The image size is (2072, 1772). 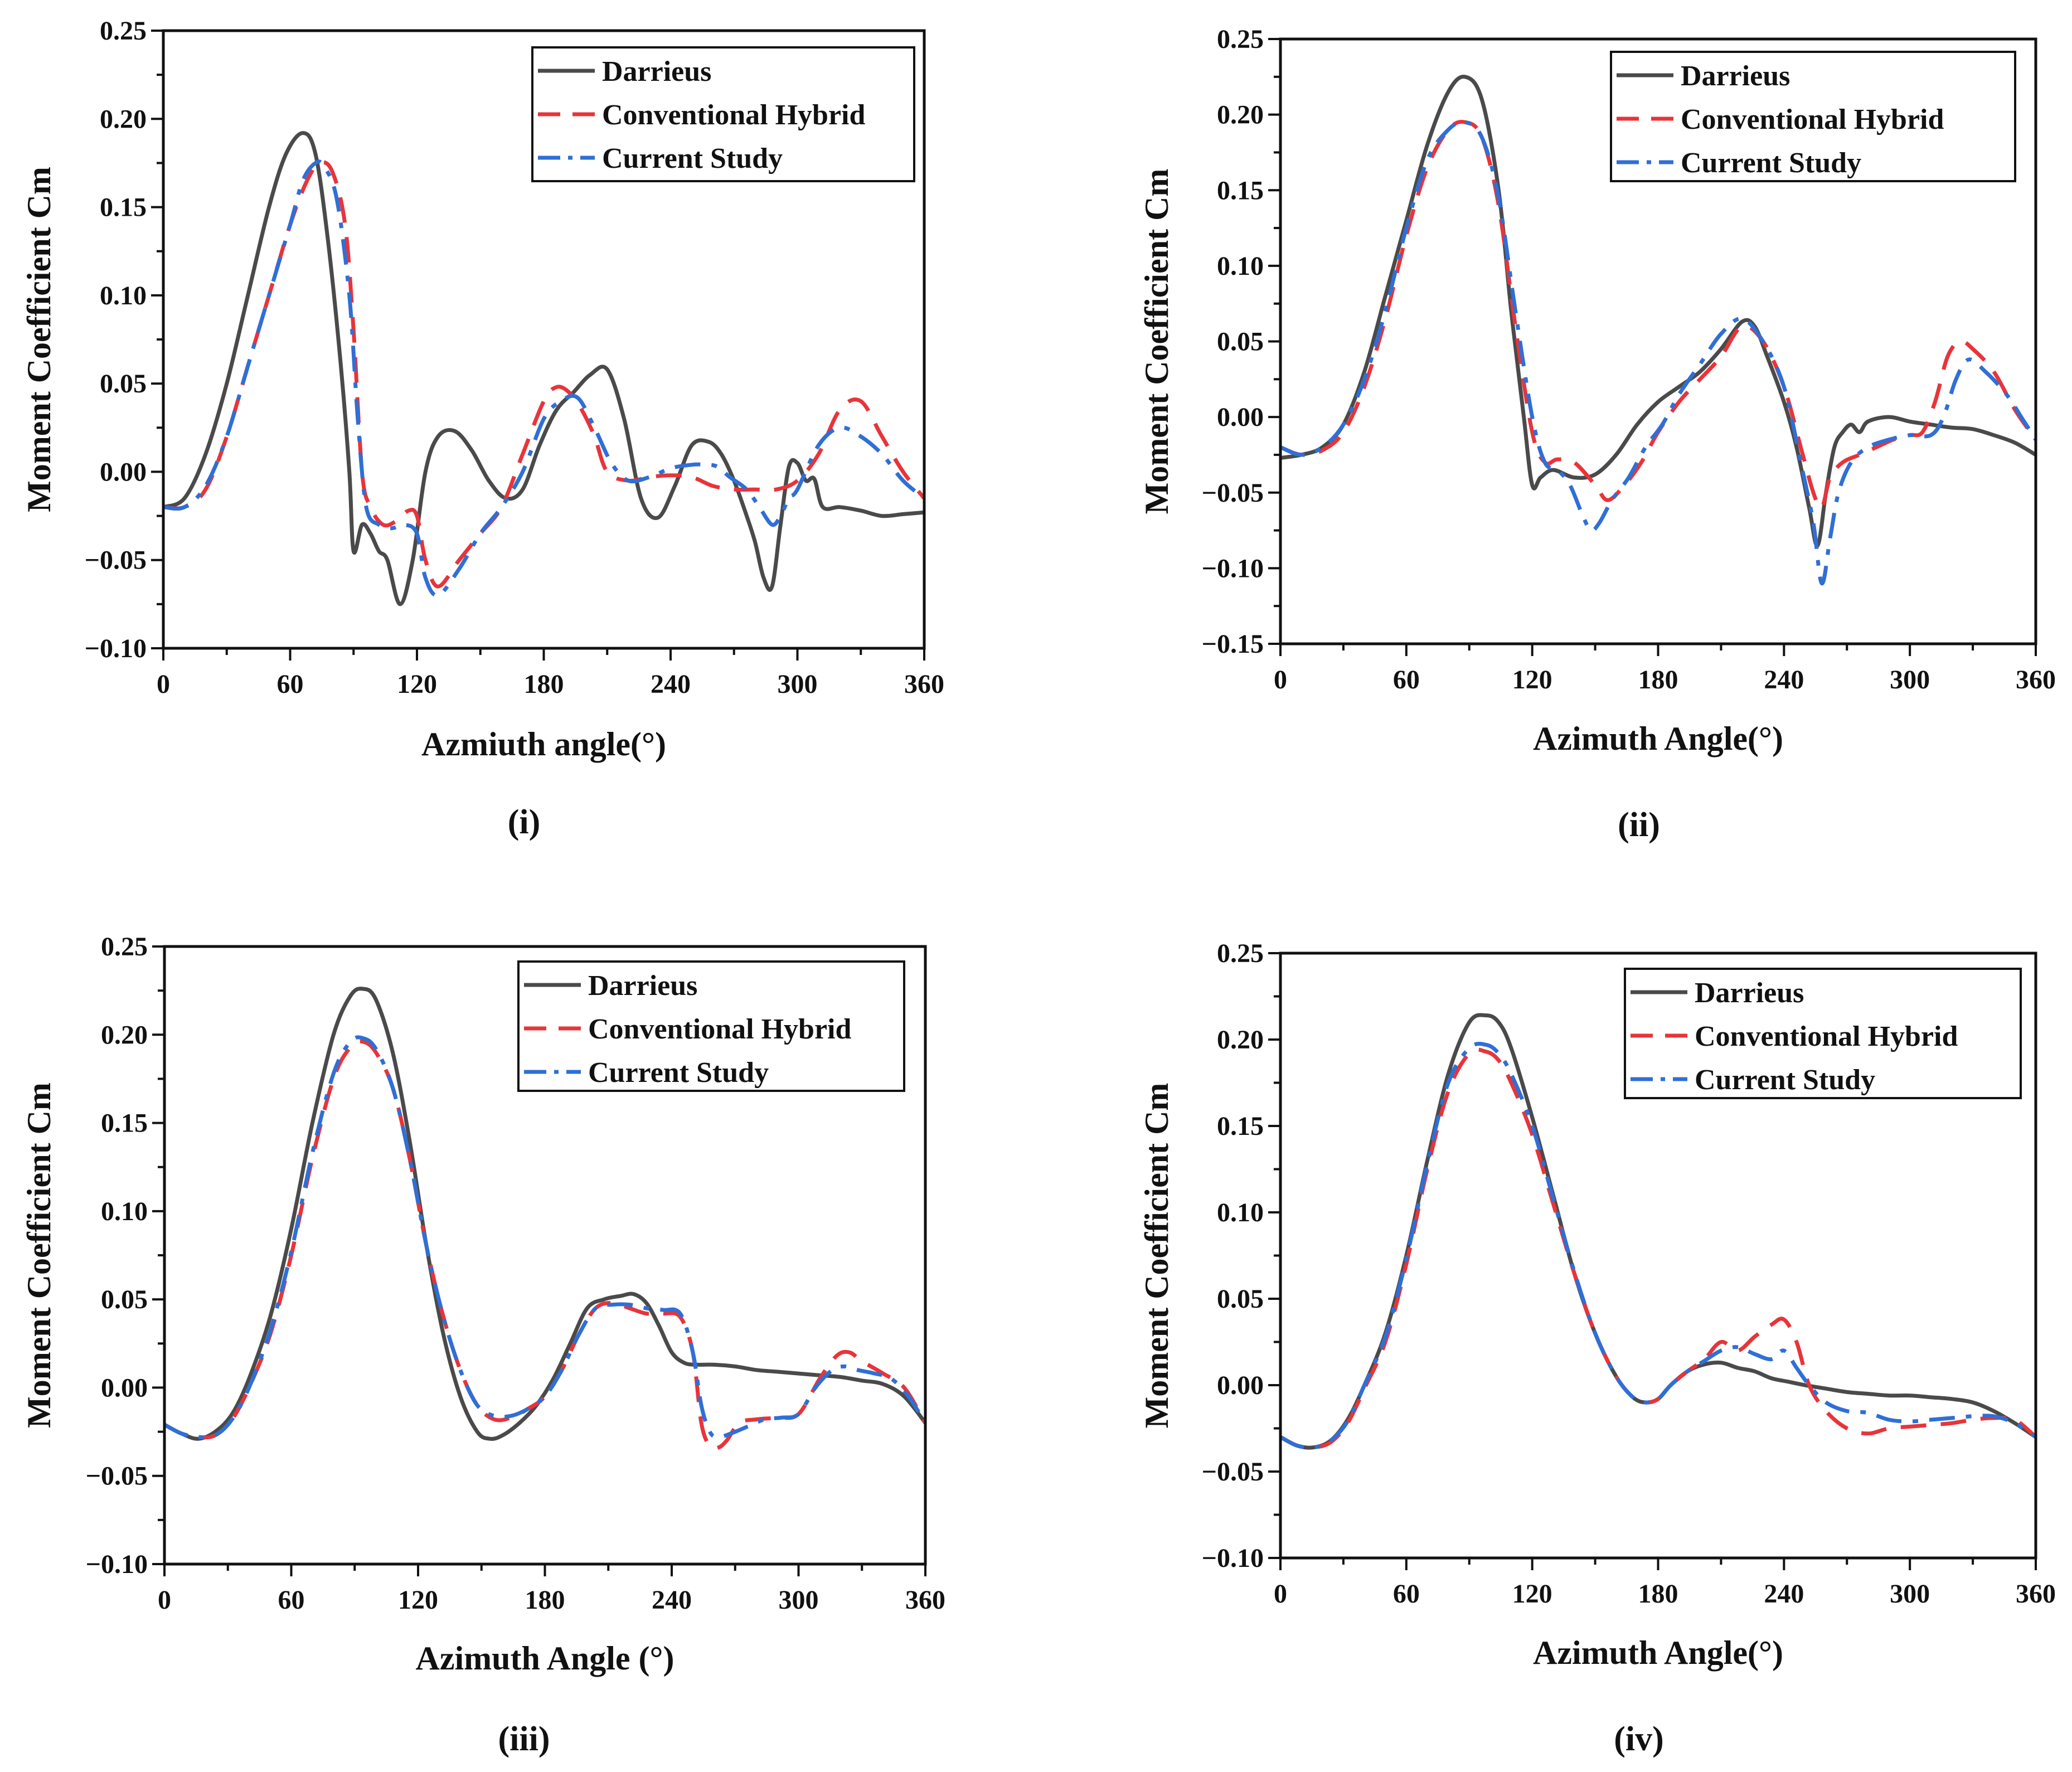 What do you see at coordinates (524, 822) in the screenshot?
I see `panel-label: (i)` at bounding box center [524, 822].